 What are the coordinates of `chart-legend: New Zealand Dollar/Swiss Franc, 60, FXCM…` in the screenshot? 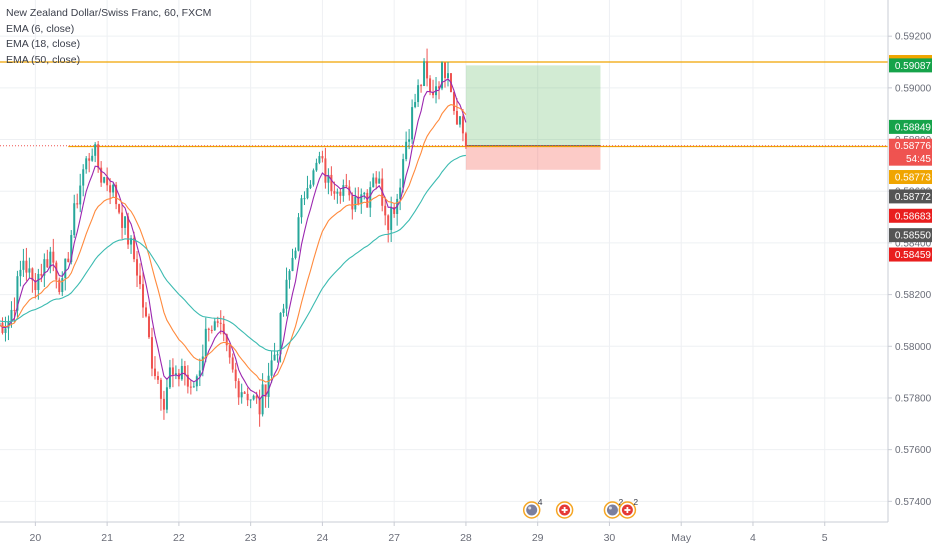 It's located at (108, 37).